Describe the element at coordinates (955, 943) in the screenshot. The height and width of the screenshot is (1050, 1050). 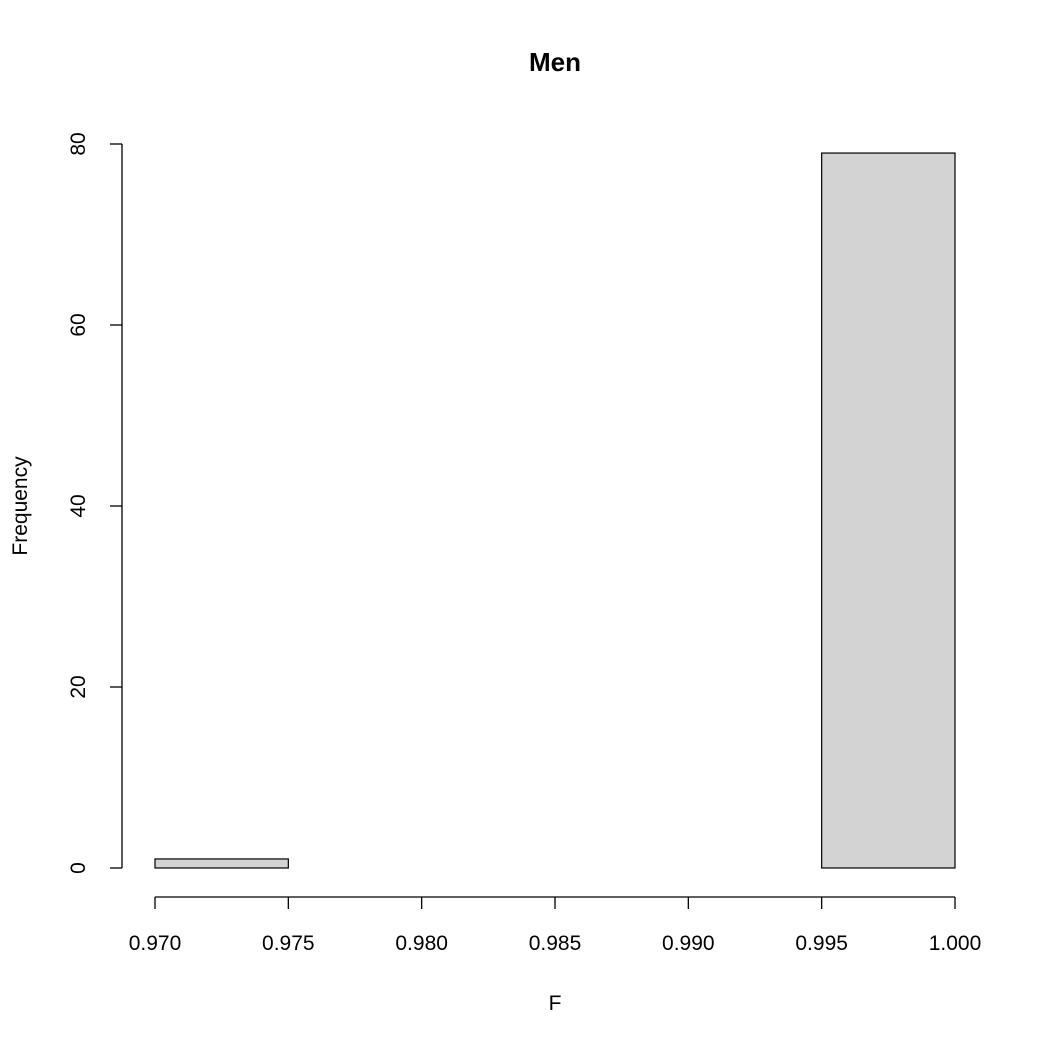
I see `x-tick-label: 1.000` at that location.